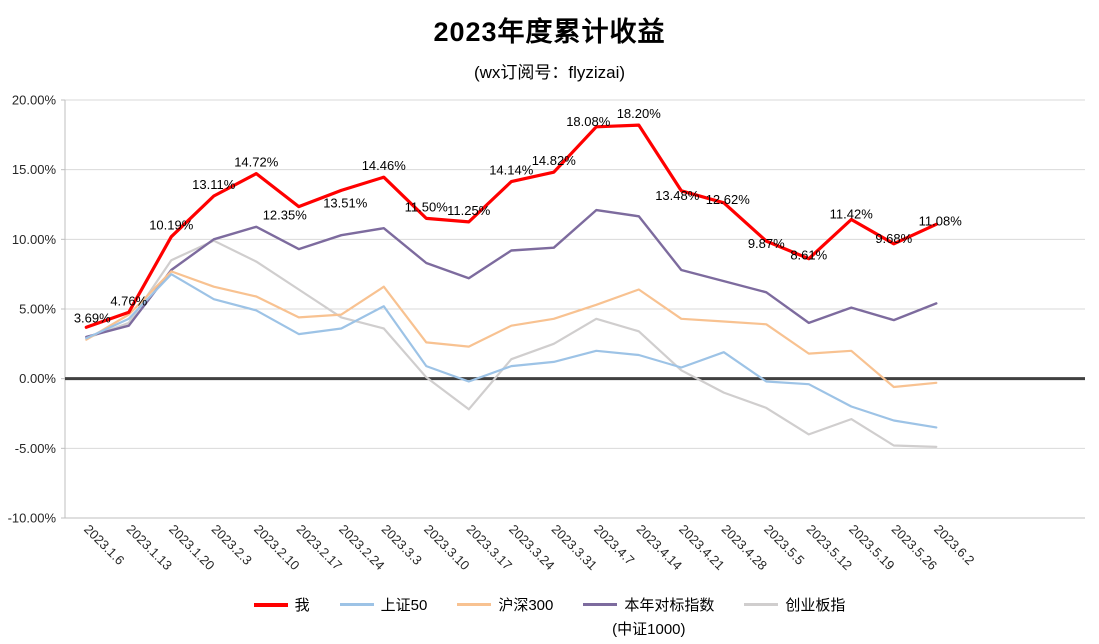  What do you see at coordinates (92, 317) in the screenshot?
I see `data-label: 3.69%` at bounding box center [92, 317].